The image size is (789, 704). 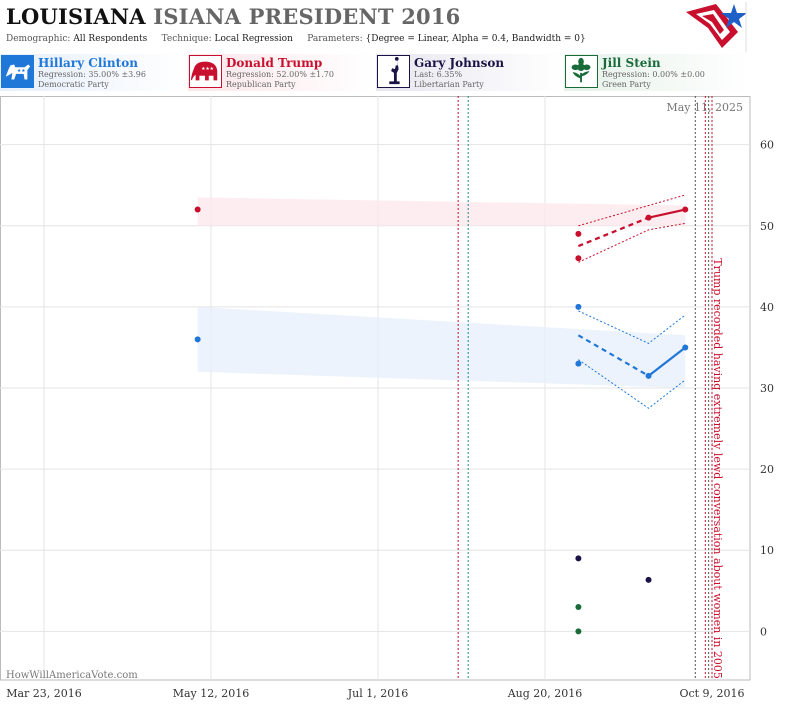 What do you see at coordinates (88, 63) in the screenshot?
I see `candidate-name: Hillary Clinton` at bounding box center [88, 63].